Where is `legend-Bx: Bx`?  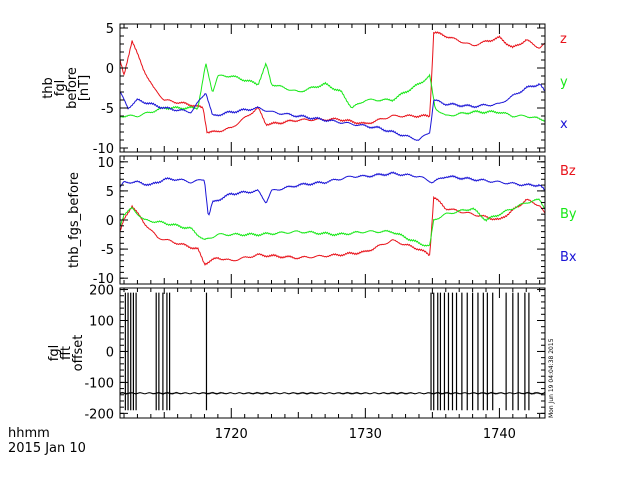 legend-Bx: Bx is located at coordinates (568, 257).